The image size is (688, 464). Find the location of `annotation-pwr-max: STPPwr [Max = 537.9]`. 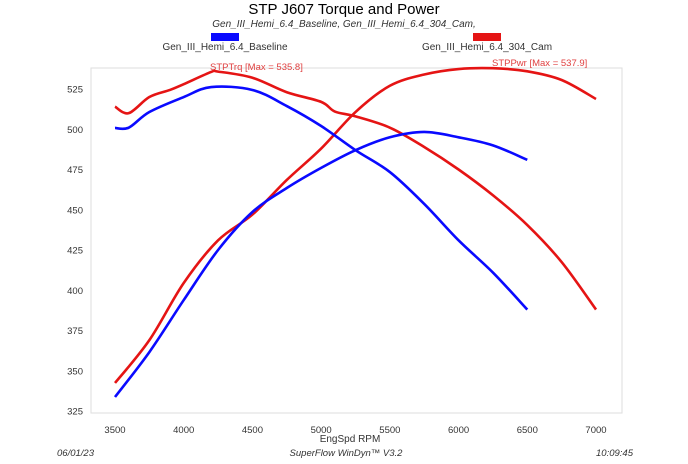

annotation-pwr-max: STPPwr [Max = 537.9] is located at coordinates (539, 63).